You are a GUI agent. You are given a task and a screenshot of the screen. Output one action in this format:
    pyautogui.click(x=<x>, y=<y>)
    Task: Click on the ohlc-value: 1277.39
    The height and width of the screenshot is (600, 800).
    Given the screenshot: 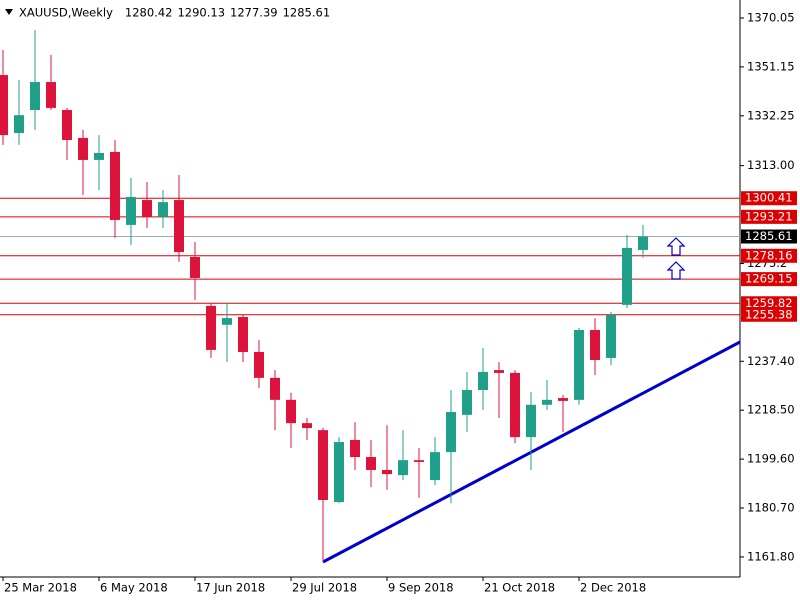 What is the action you would take?
    pyautogui.click(x=254, y=13)
    